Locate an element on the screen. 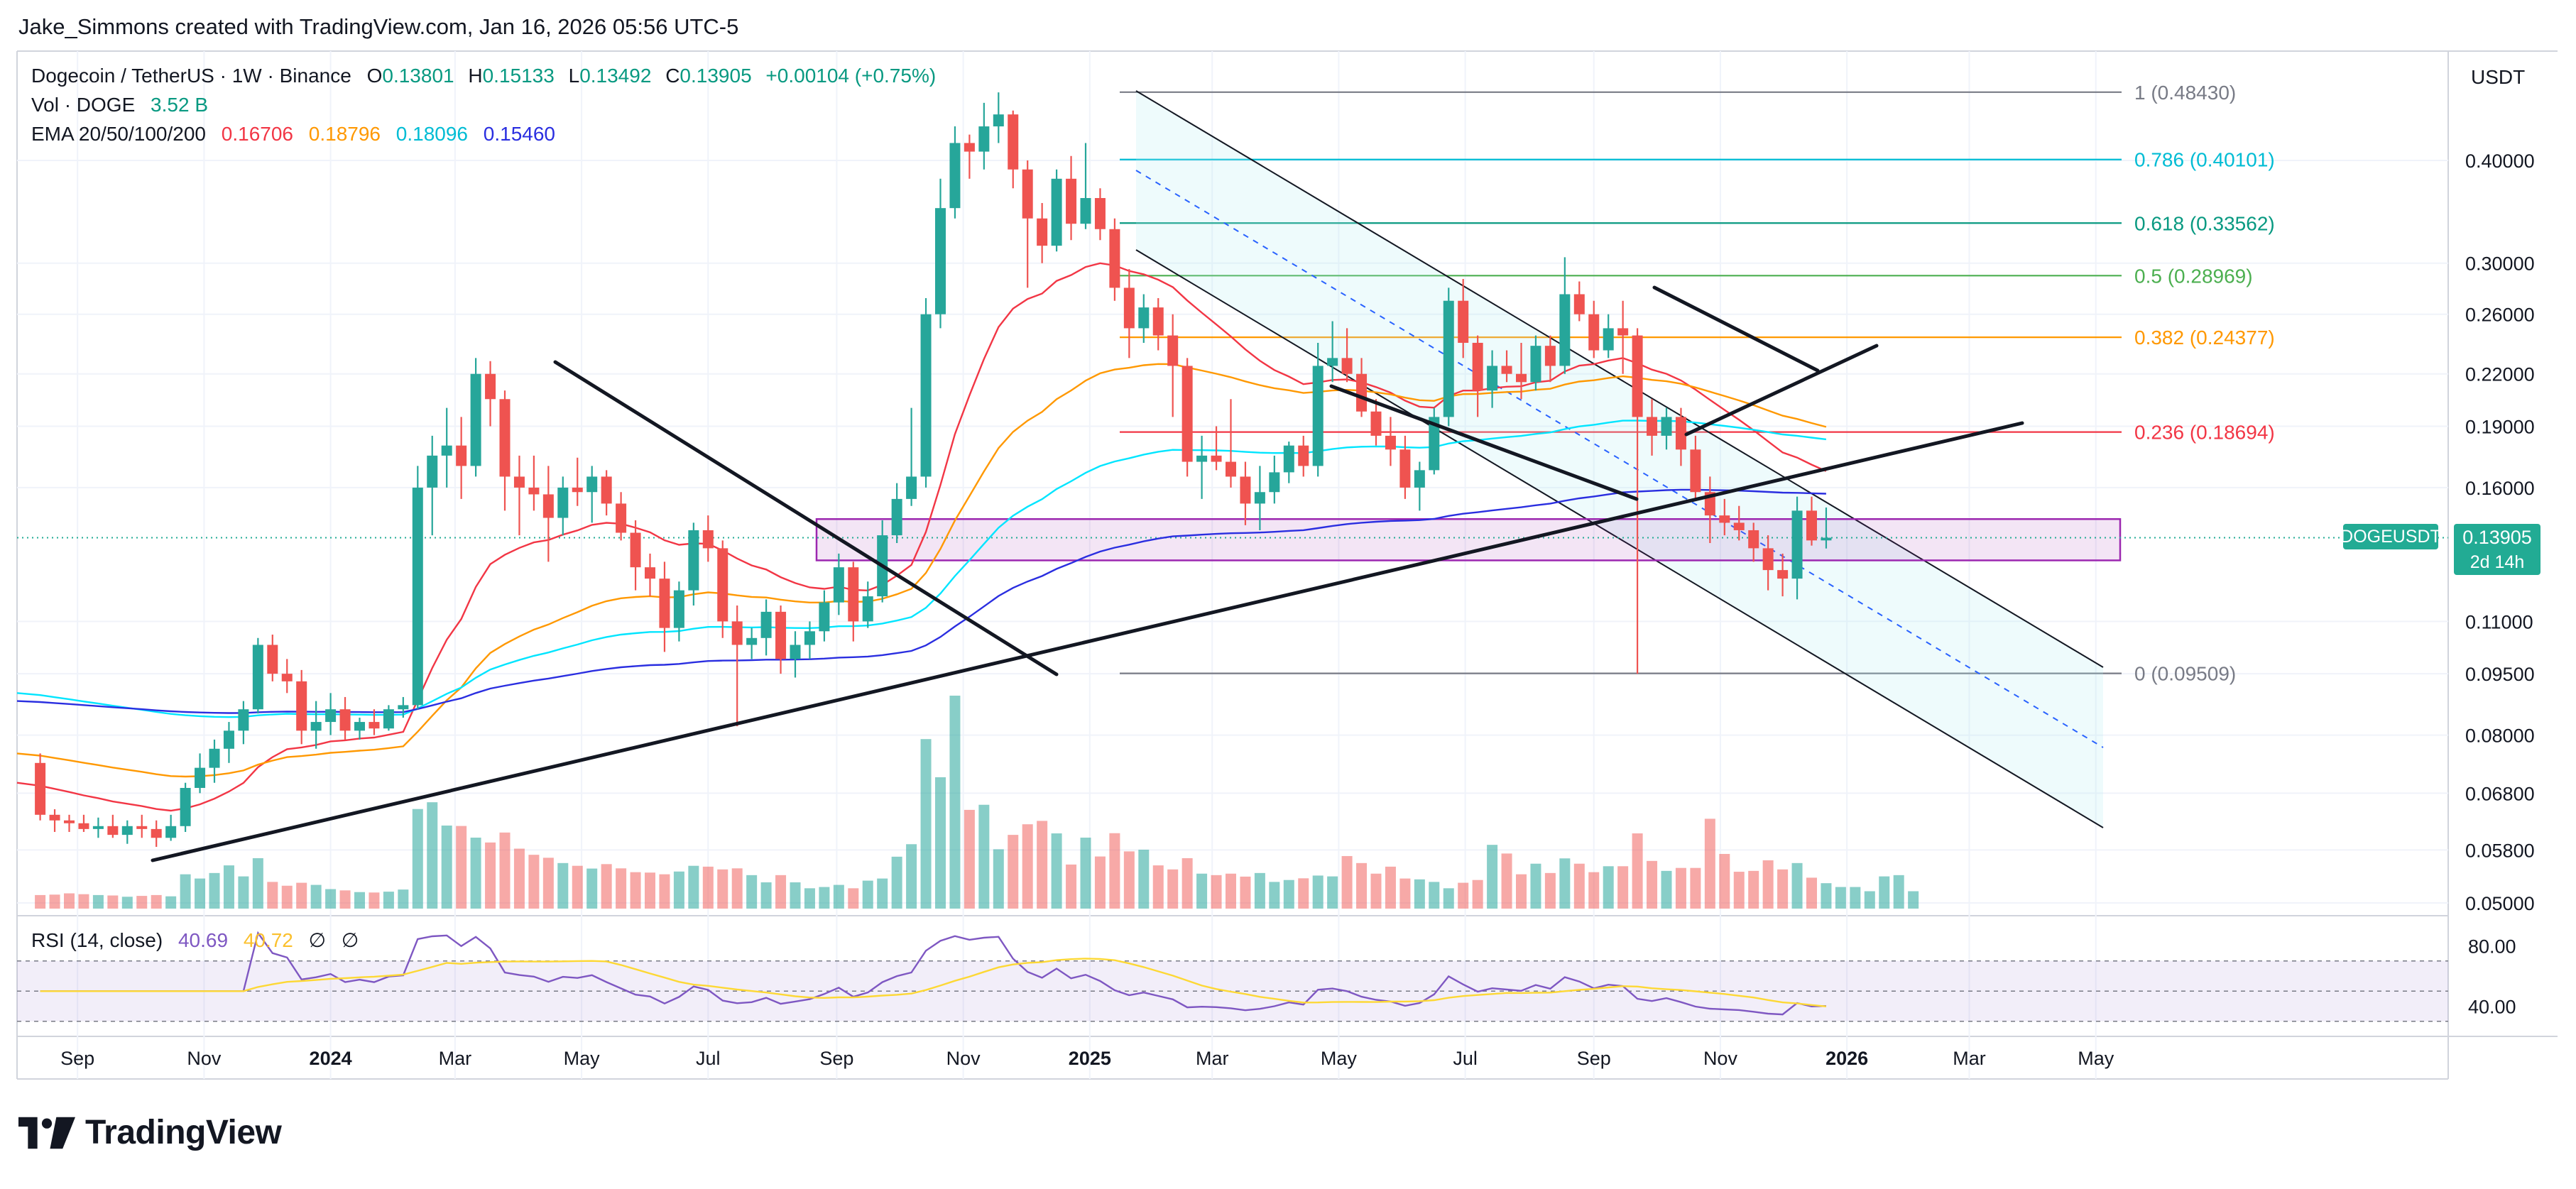 The height and width of the screenshot is (1189, 2576). svg-text: Vol · DOGE 3.52 B is located at coordinates (119, 105).